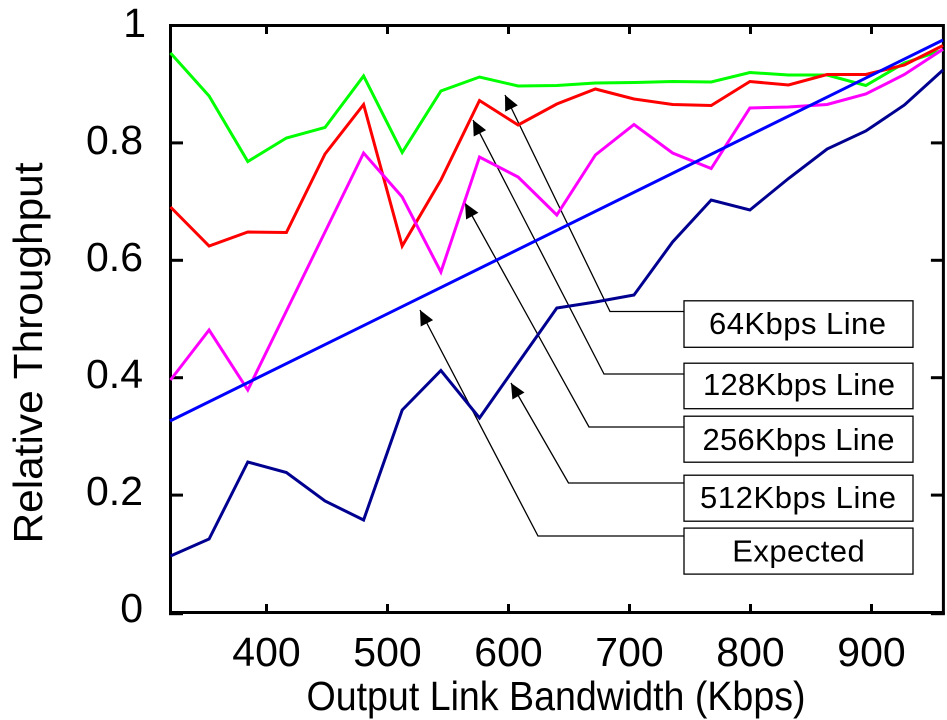  What do you see at coordinates (797, 323) in the screenshot?
I see `svg-text: 64Kbps Line` at bounding box center [797, 323].